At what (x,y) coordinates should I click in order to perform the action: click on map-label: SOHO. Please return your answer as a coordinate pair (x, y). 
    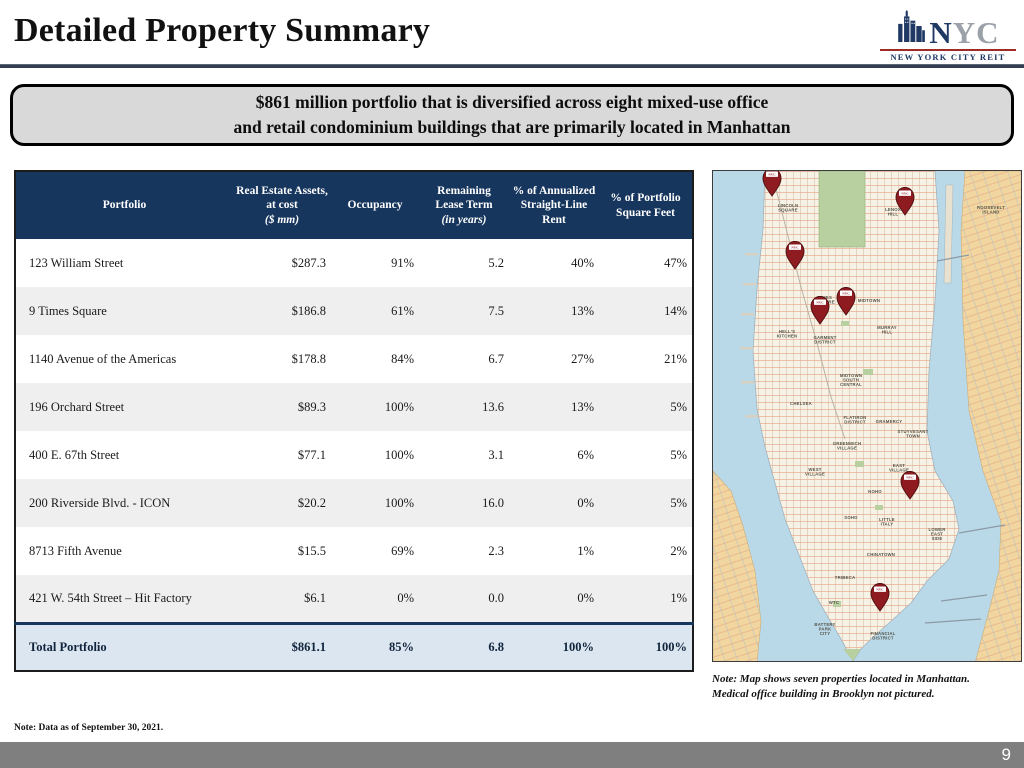
    Looking at the image, I should click on (851, 517).